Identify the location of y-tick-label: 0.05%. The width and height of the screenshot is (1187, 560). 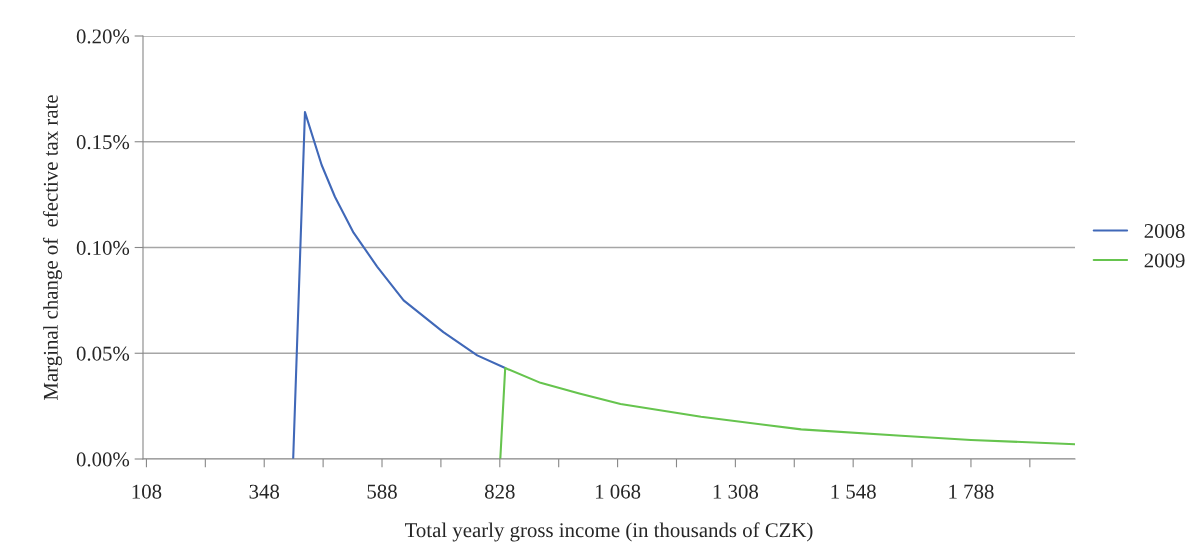
(103, 353).